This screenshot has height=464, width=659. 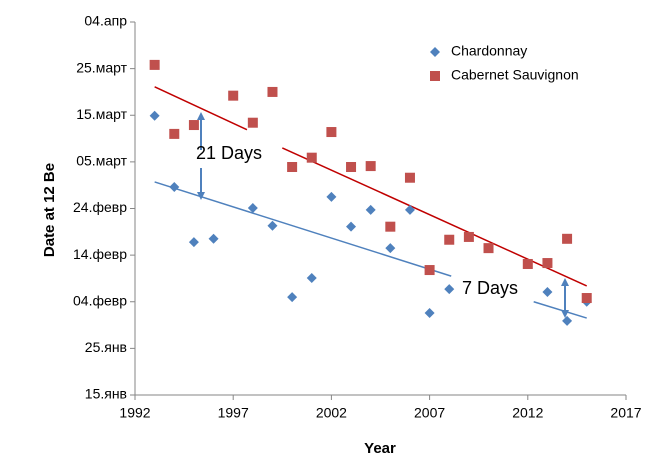 I want to click on y-tick-label: 05.март, so click(x=101, y=161).